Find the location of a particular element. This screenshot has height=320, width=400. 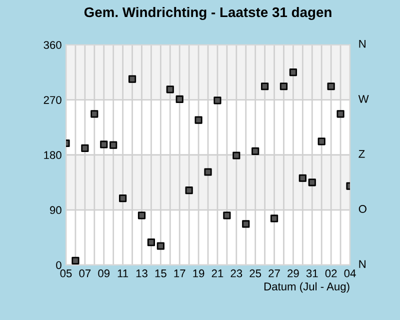

x-tick-label: 29 is located at coordinates (293, 273).